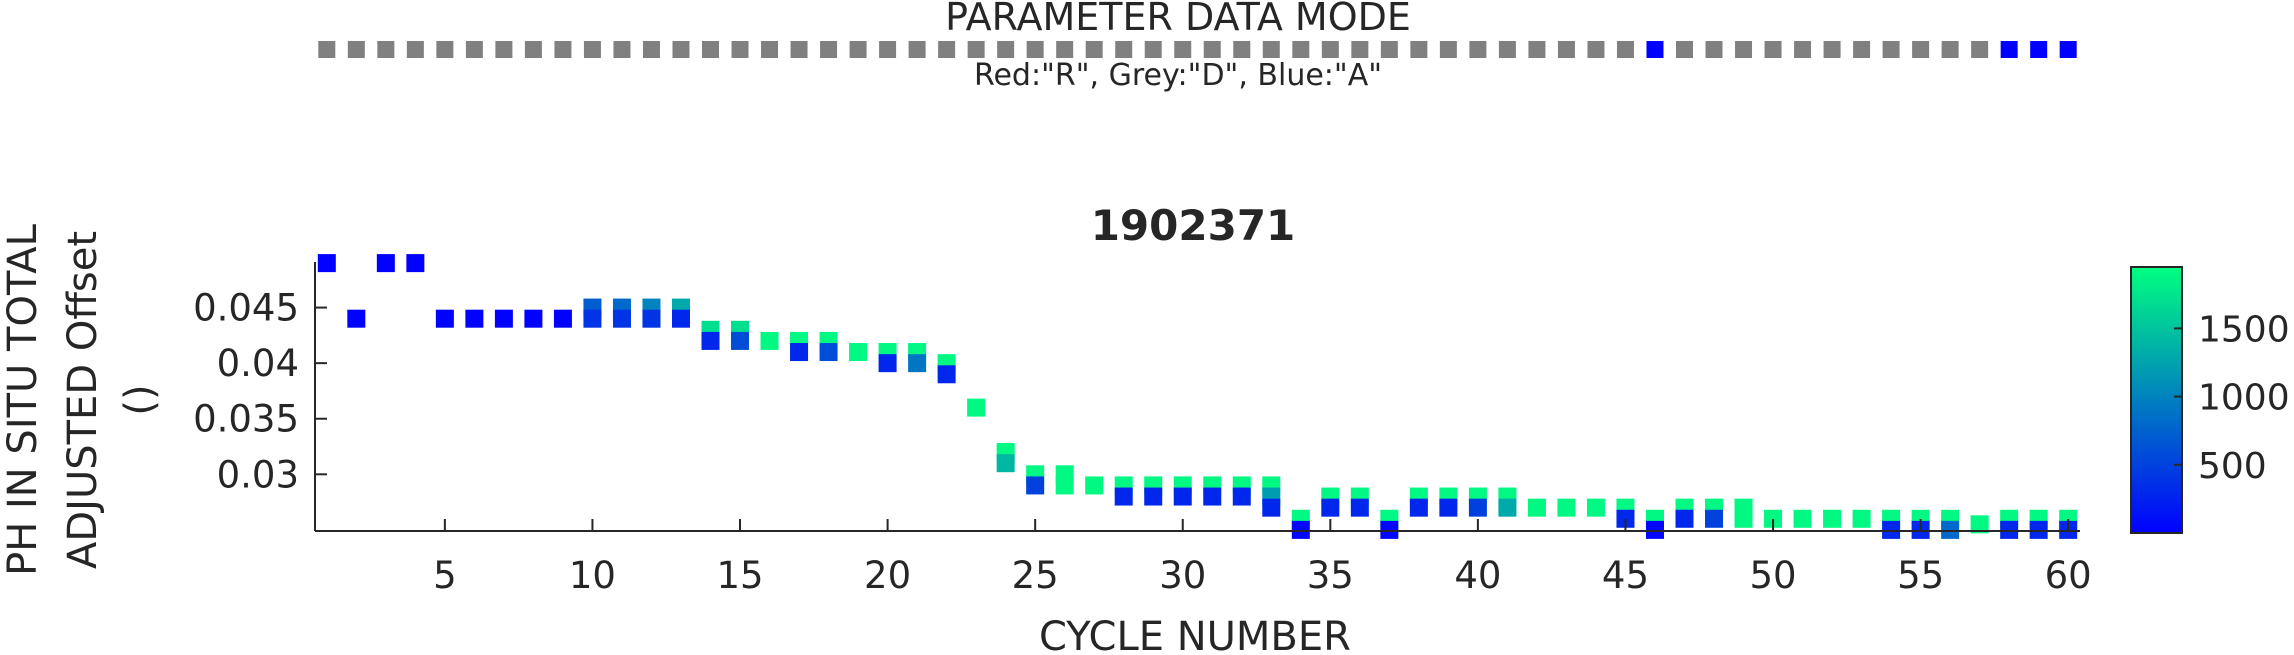 Image resolution: width=2294 pixels, height=655 pixels. What do you see at coordinates (1182, 575) in the screenshot?
I see `x-tick-label: 30` at bounding box center [1182, 575].